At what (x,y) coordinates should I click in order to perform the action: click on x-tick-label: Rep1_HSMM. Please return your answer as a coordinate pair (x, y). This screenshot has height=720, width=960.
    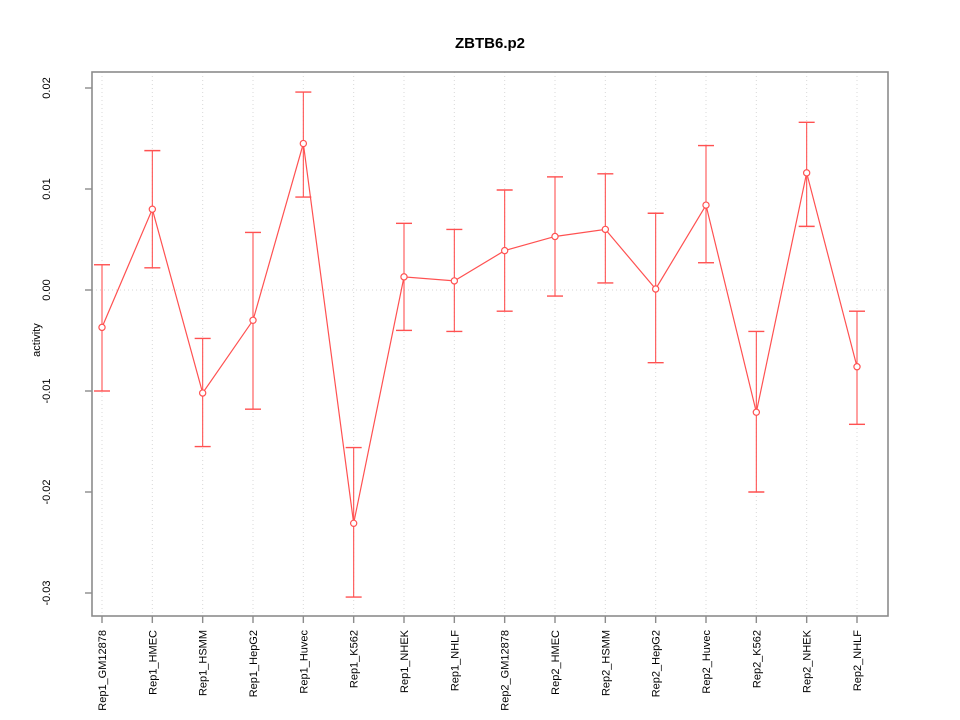
    Looking at the image, I should click on (204, 663).